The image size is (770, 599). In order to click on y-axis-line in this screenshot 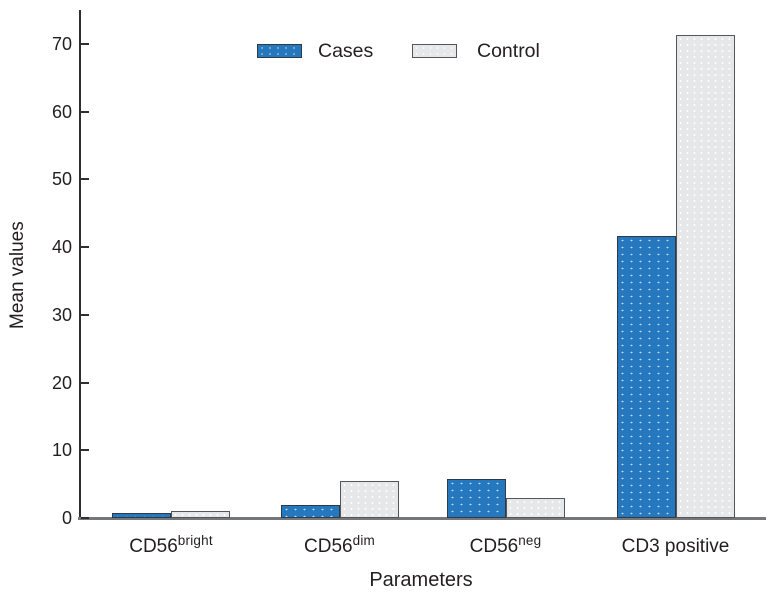, I will do `click(80, 264)`.